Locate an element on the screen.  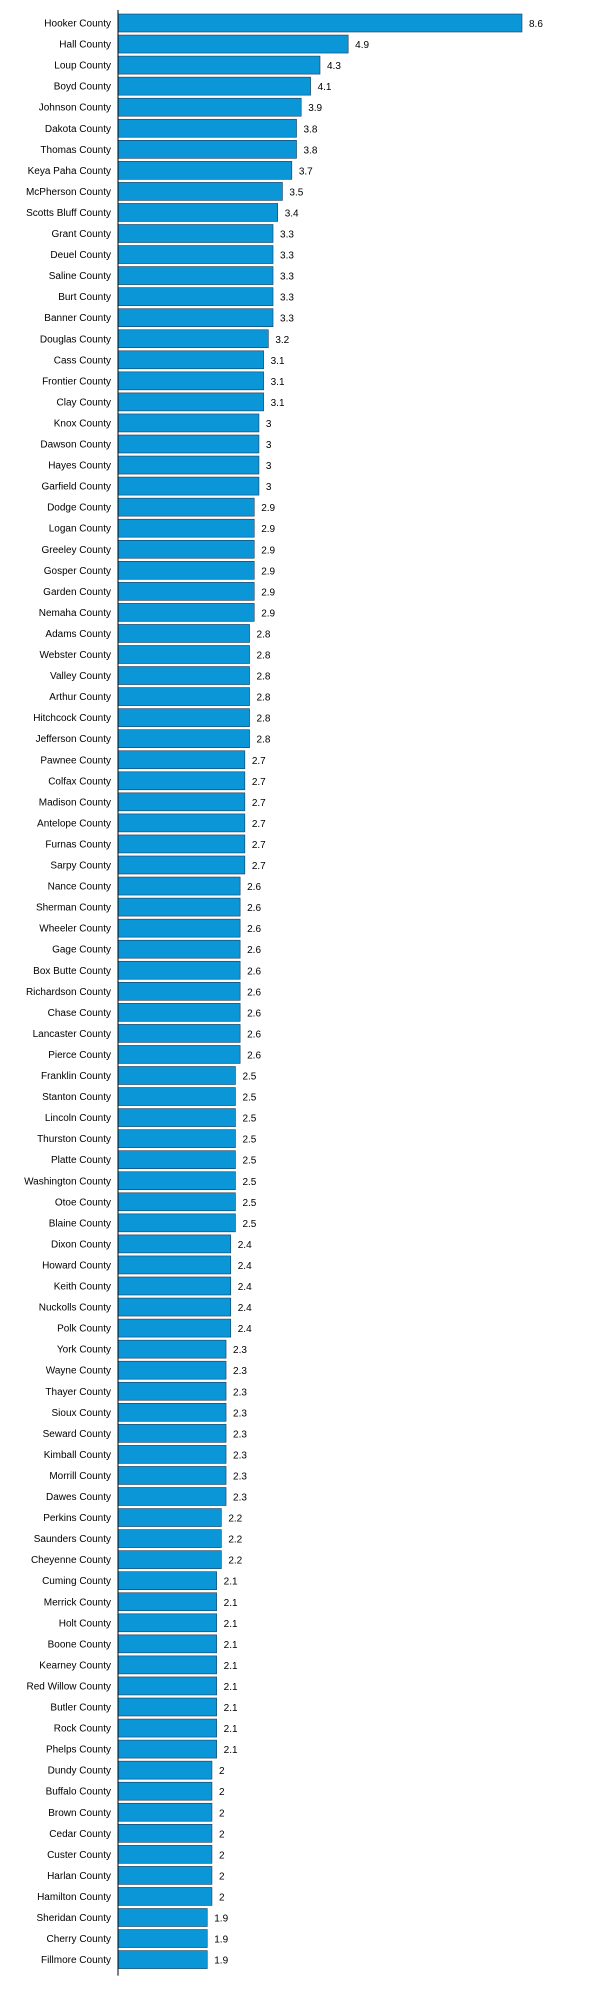
value-label: 3.4 is located at coordinates (292, 213).